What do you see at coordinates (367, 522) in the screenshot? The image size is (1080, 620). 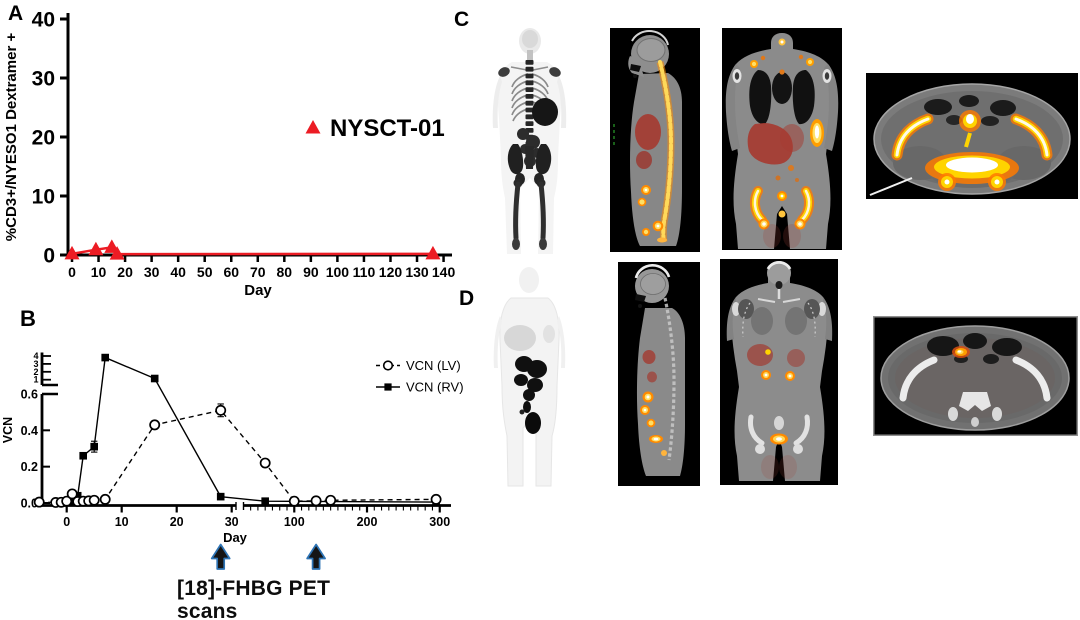 I see `svg-text: 200` at bounding box center [367, 522].